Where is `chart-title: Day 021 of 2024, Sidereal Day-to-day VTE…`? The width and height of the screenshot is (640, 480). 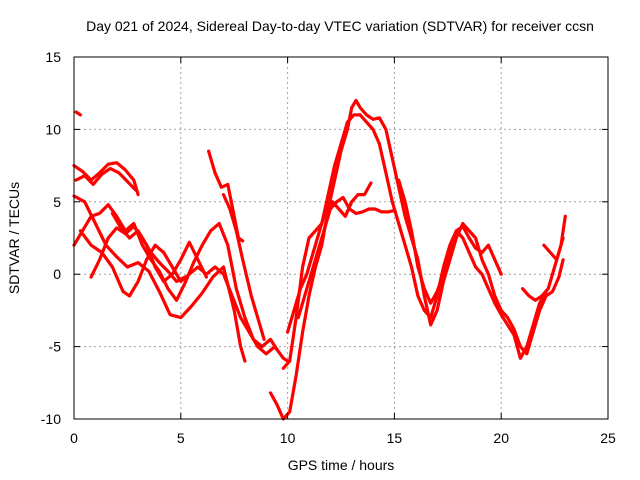
chart-title: Day 021 of 2024, Sidereal Day-to-day VTE… is located at coordinates (340, 26).